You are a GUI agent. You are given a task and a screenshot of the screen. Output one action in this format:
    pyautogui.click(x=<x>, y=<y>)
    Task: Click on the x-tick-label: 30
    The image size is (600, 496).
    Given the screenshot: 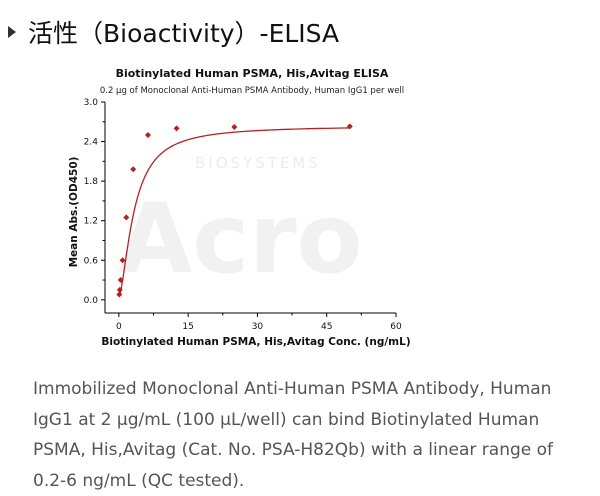 What is the action you would take?
    pyautogui.click(x=258, y=327)
    